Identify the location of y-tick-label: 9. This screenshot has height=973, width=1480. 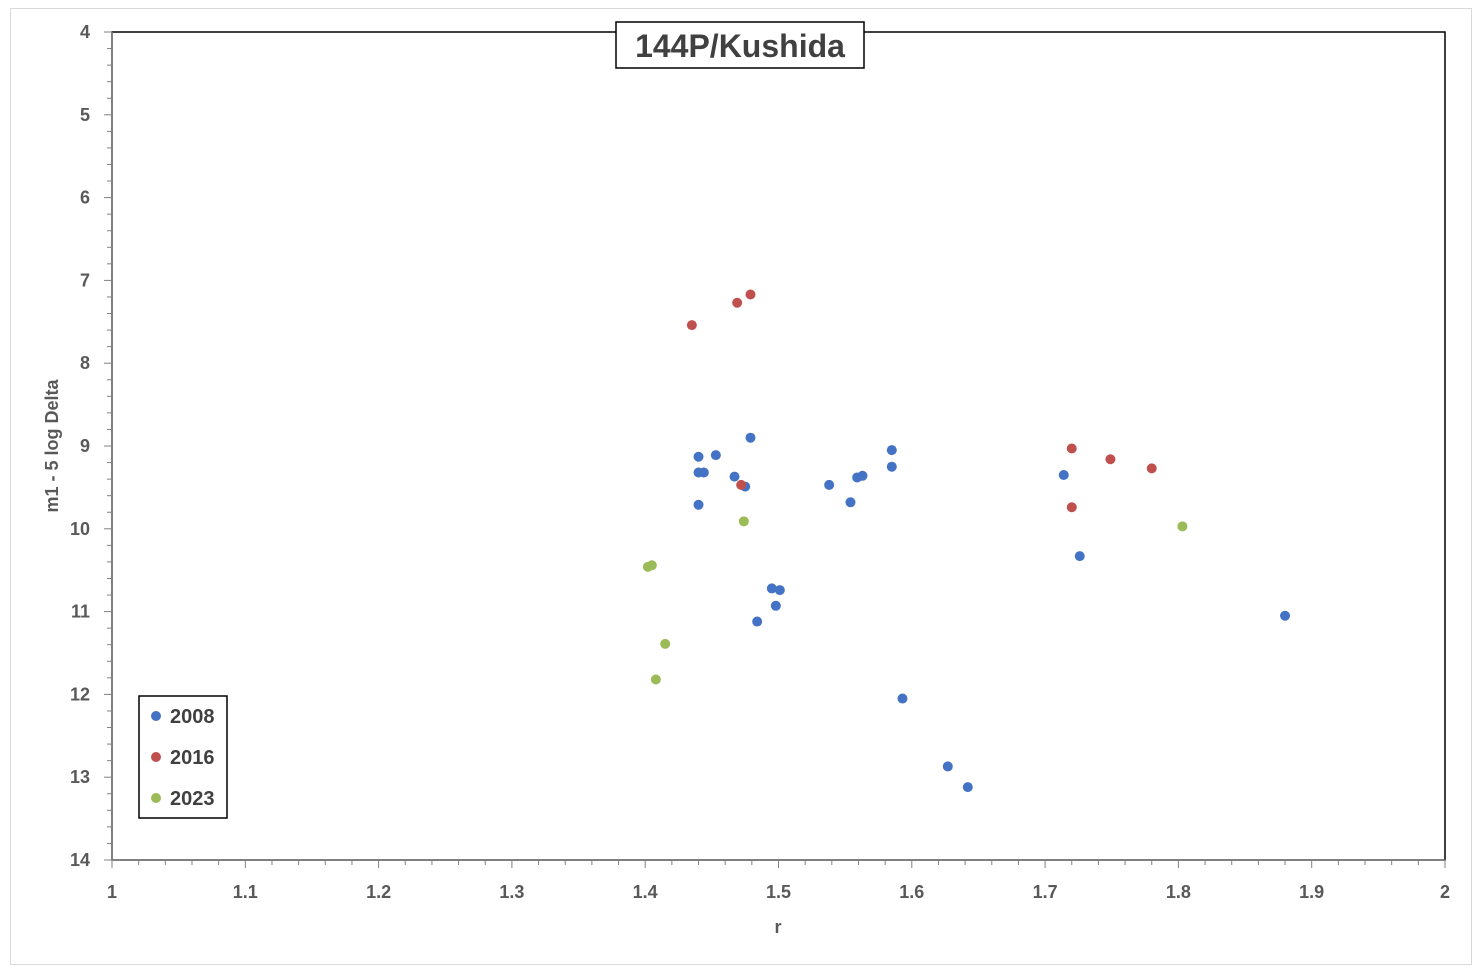
(85, 446).